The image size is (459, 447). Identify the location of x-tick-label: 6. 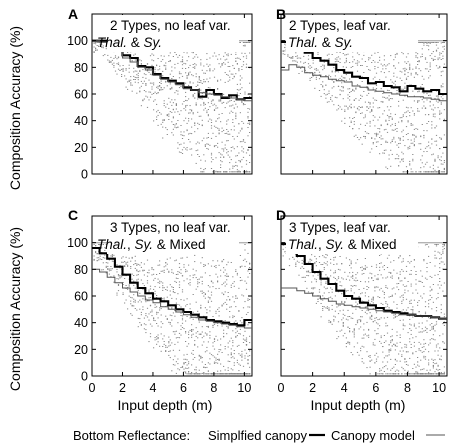
(183, 388).